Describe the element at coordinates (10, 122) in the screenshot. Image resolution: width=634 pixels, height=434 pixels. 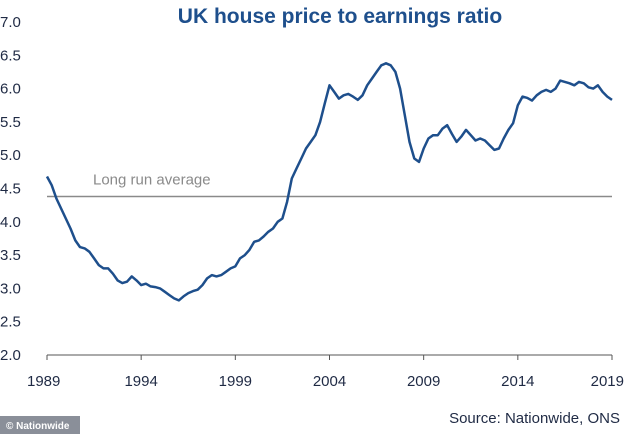
I see `y-tick-label: 5.5` at that location.